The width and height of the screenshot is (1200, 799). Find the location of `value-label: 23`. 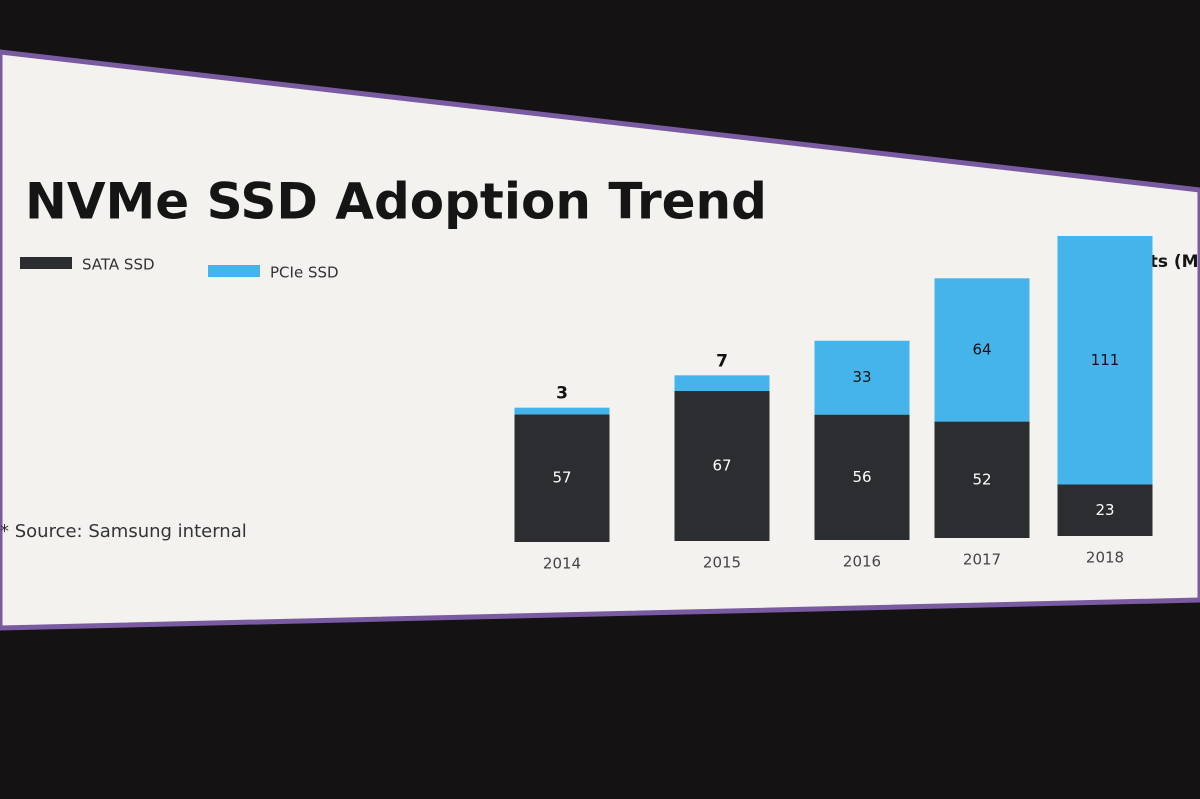

value-label: 23 is located at coordinates (1104, 510).